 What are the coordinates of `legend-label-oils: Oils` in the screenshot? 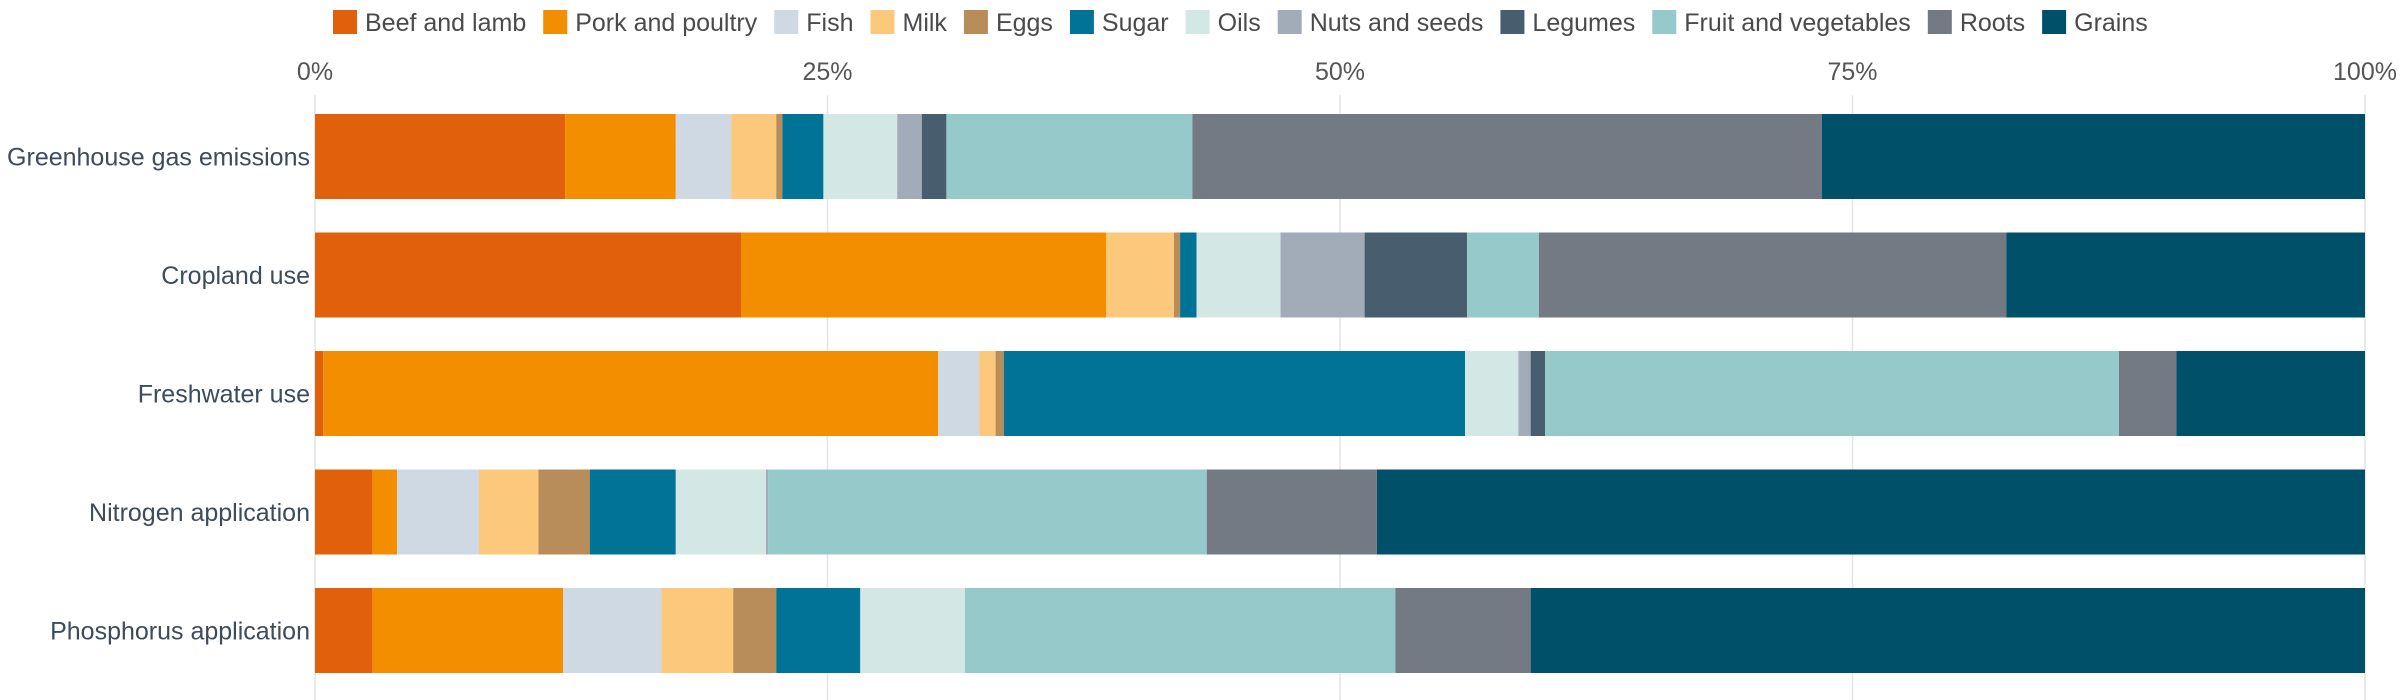 It's located at (1239, 23).